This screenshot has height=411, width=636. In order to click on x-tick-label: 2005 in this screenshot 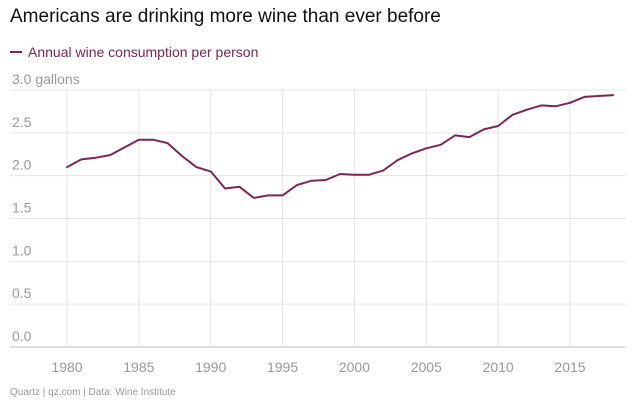, I will do `click(426, 367)`.